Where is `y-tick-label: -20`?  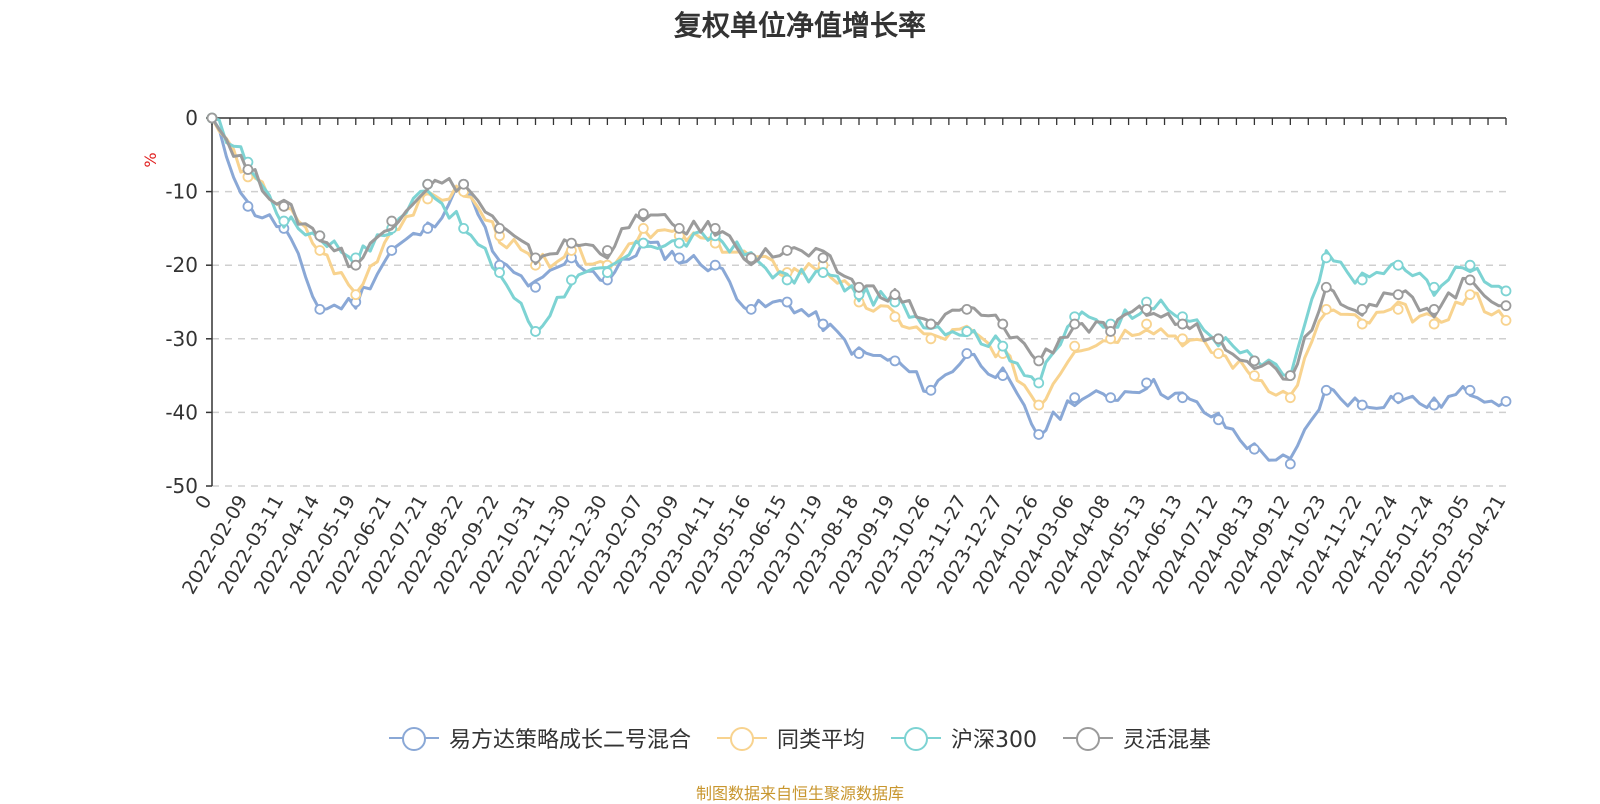 y-tick-label: -20 is located at coordinates (181, 265).